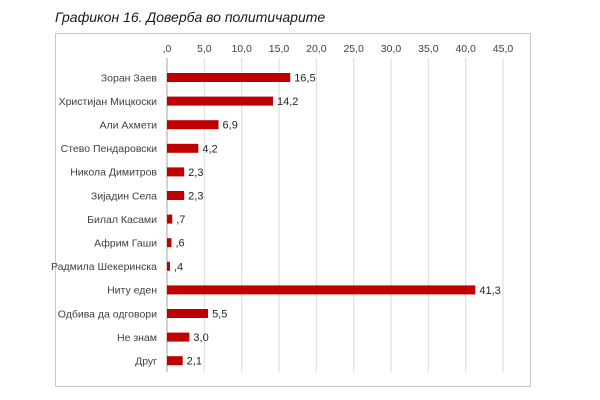 This screenshot has width=600, height=400. Describe the element at coordinates (287, 102) in the screenshot. I see `data-label: 14,2` at that location.